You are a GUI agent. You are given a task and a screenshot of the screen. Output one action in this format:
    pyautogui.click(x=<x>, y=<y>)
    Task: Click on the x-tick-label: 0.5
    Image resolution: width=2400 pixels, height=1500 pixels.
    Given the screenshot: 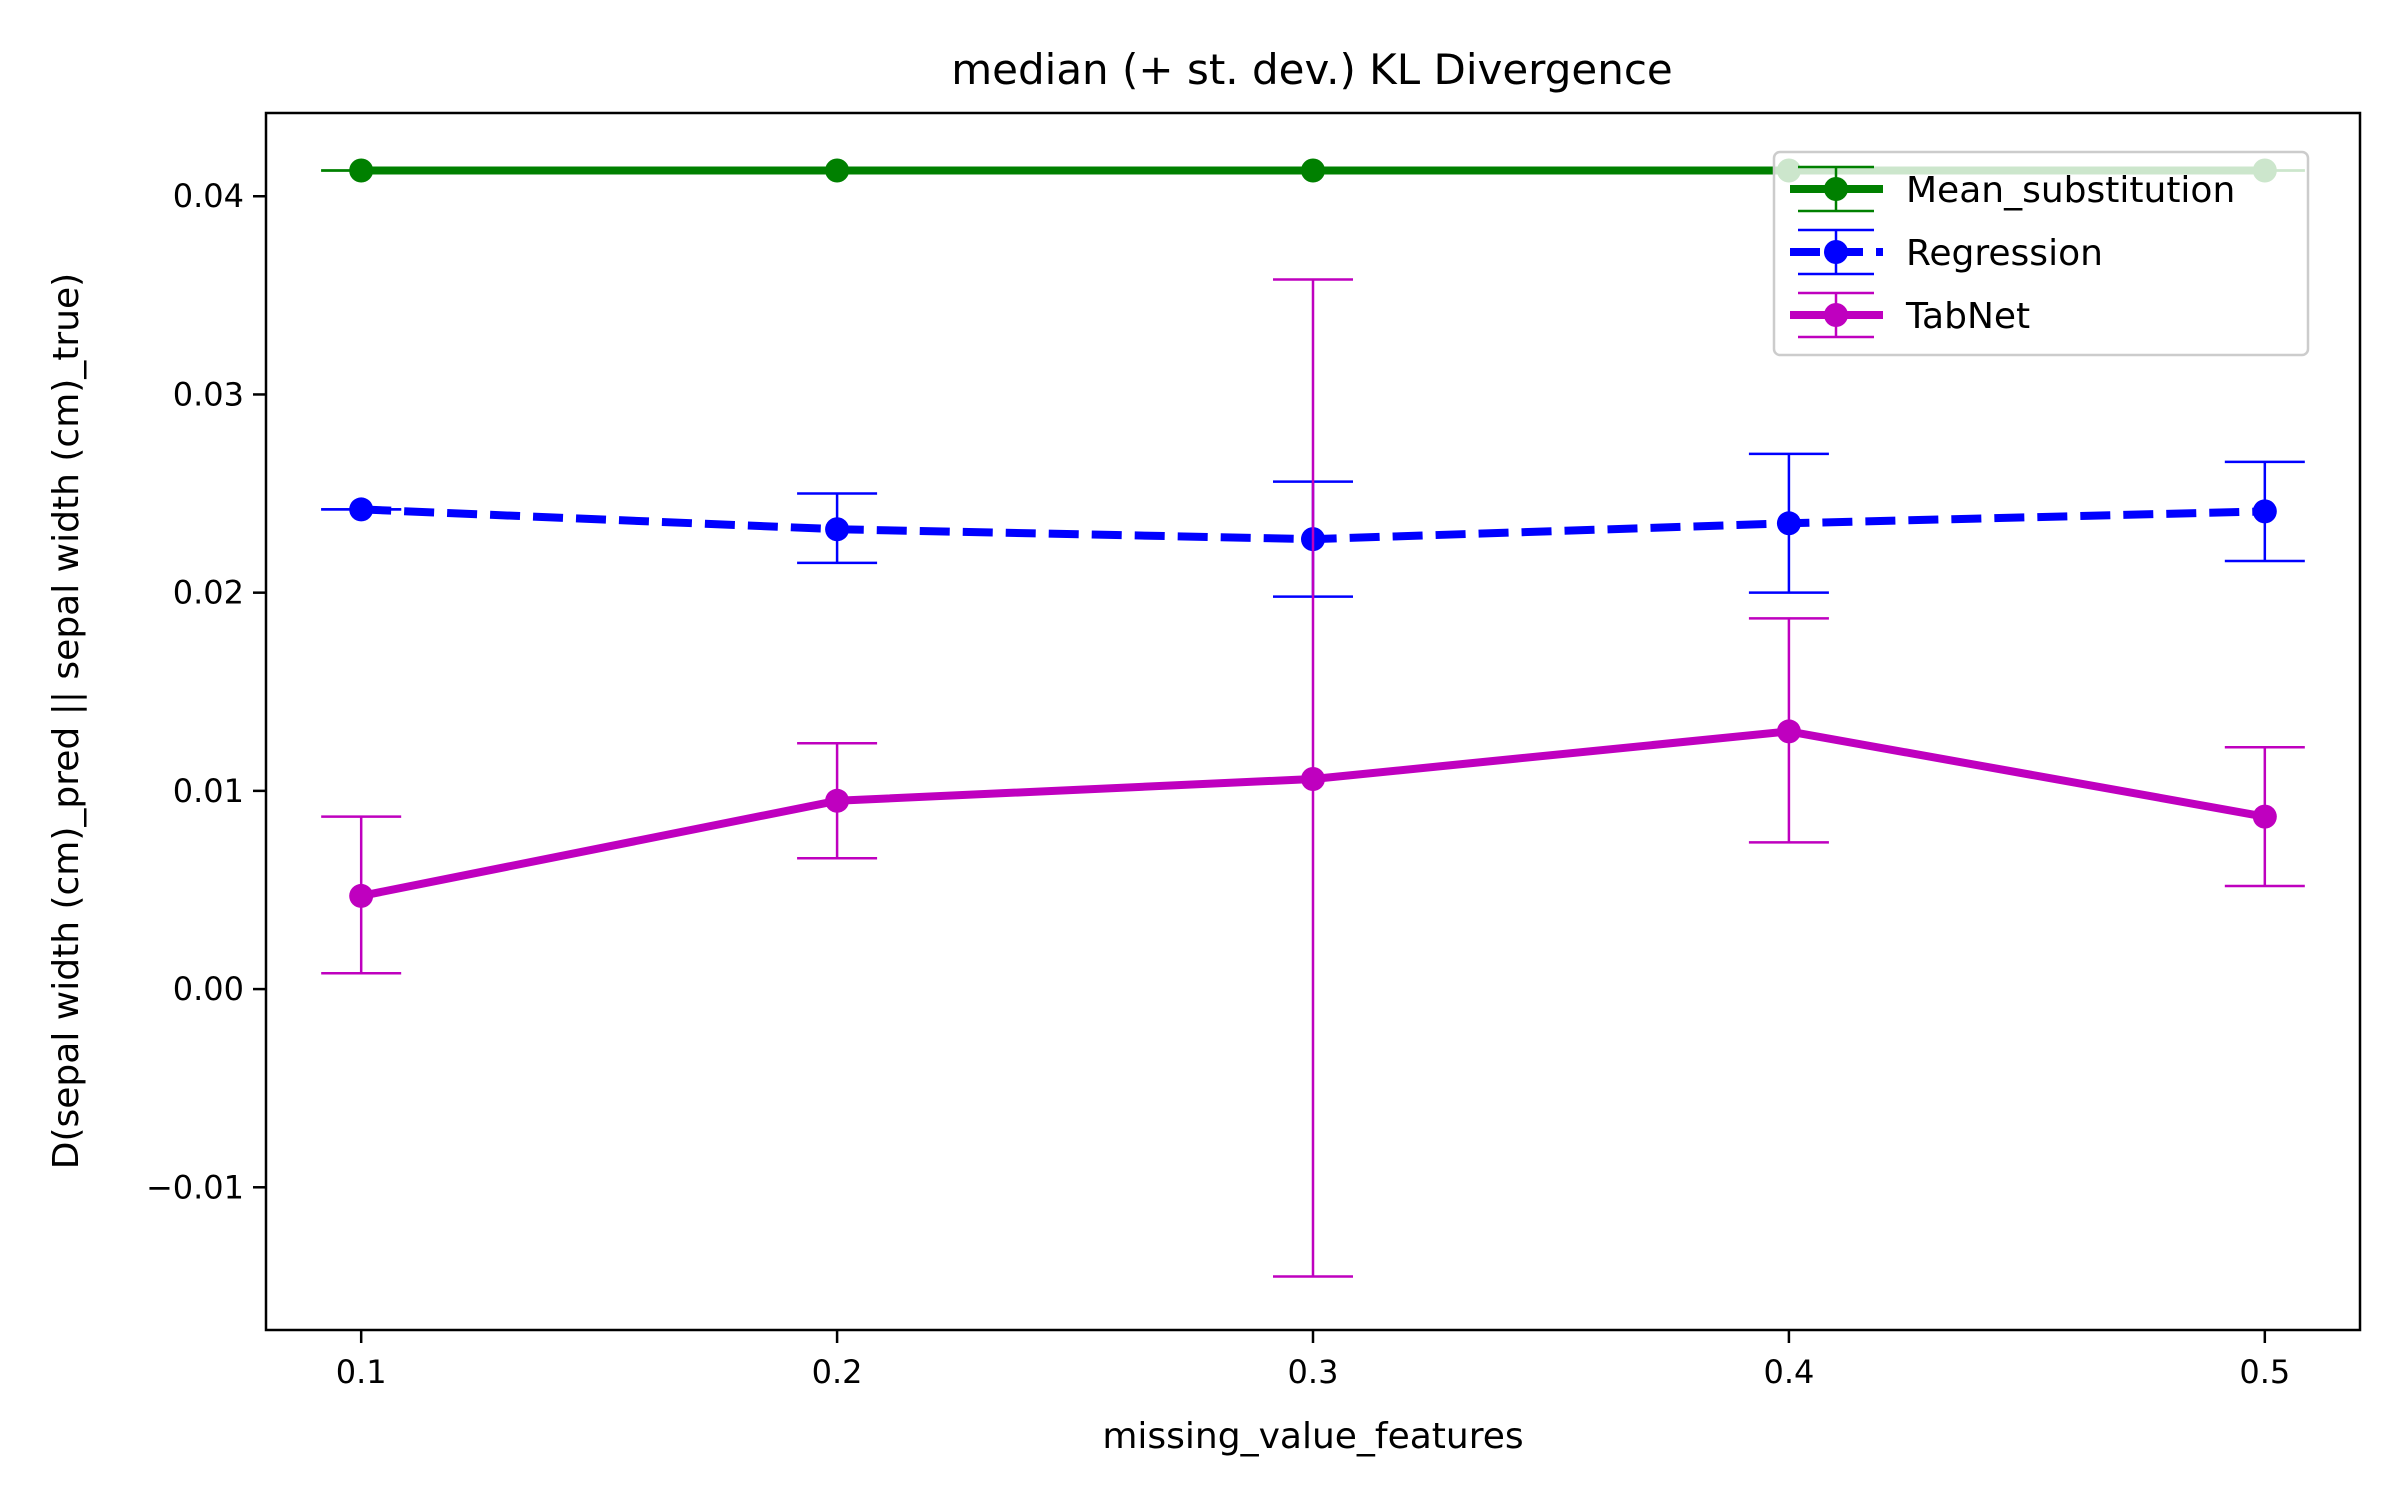 What is the action you would take?
    pyautogui.click(x=2264, y=1372)
    